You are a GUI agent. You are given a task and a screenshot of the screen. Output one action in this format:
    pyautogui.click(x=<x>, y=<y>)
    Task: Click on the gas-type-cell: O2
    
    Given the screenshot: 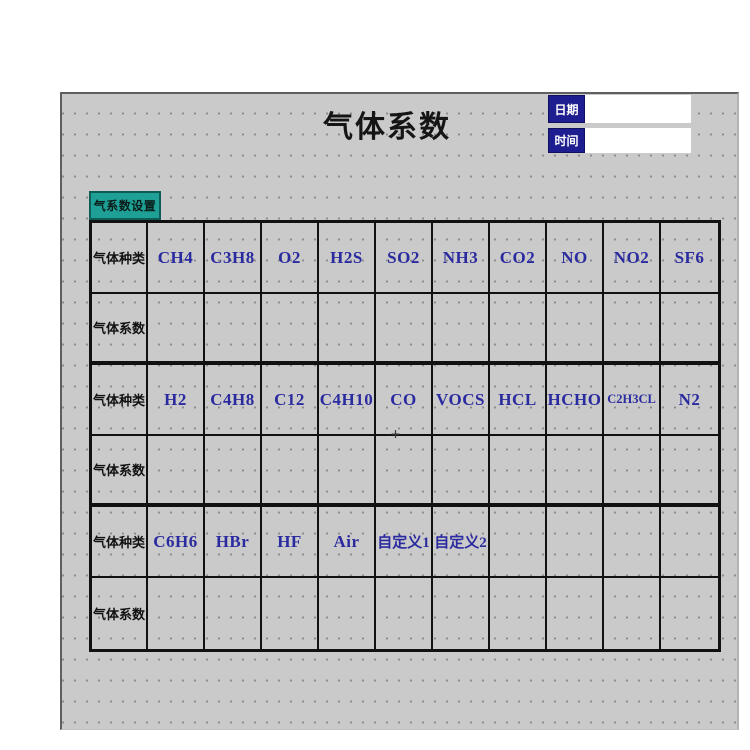 What is the action you would take?
    pyautogui.click(x=290, y=258)
    